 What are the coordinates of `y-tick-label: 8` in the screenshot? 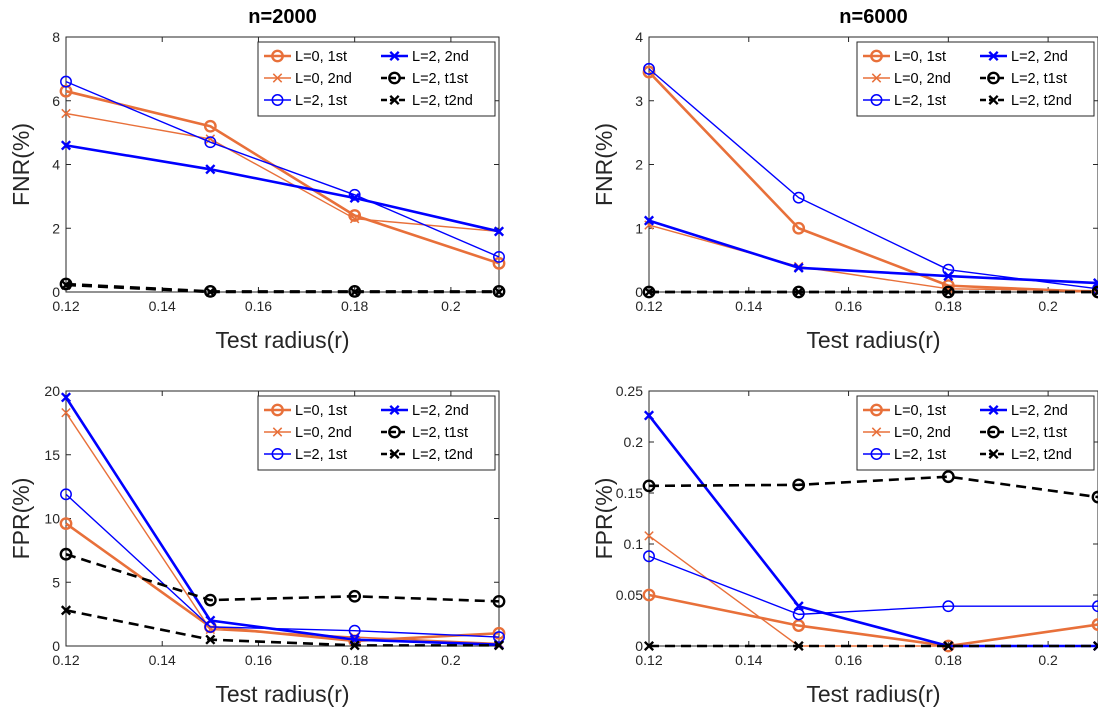 It's located at (56, 37).